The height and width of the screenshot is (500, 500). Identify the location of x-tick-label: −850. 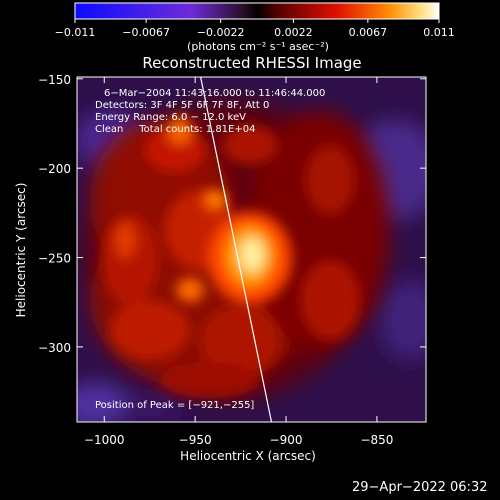
(376, 440).